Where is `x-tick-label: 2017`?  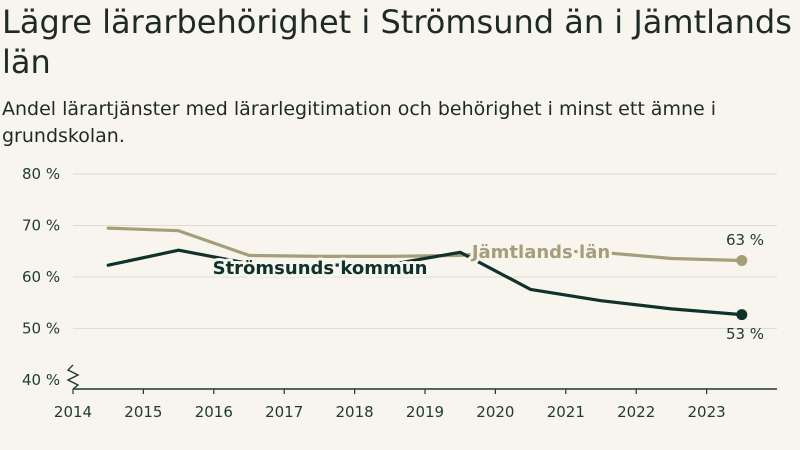
x-tick-label: 2017 is located at coordinates (284, 412).